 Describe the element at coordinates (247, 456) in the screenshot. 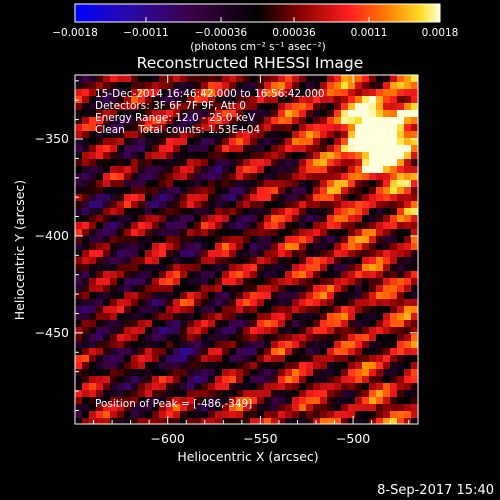

I see `x-axis-label: Heliocentric X (arcsec)` at that location.